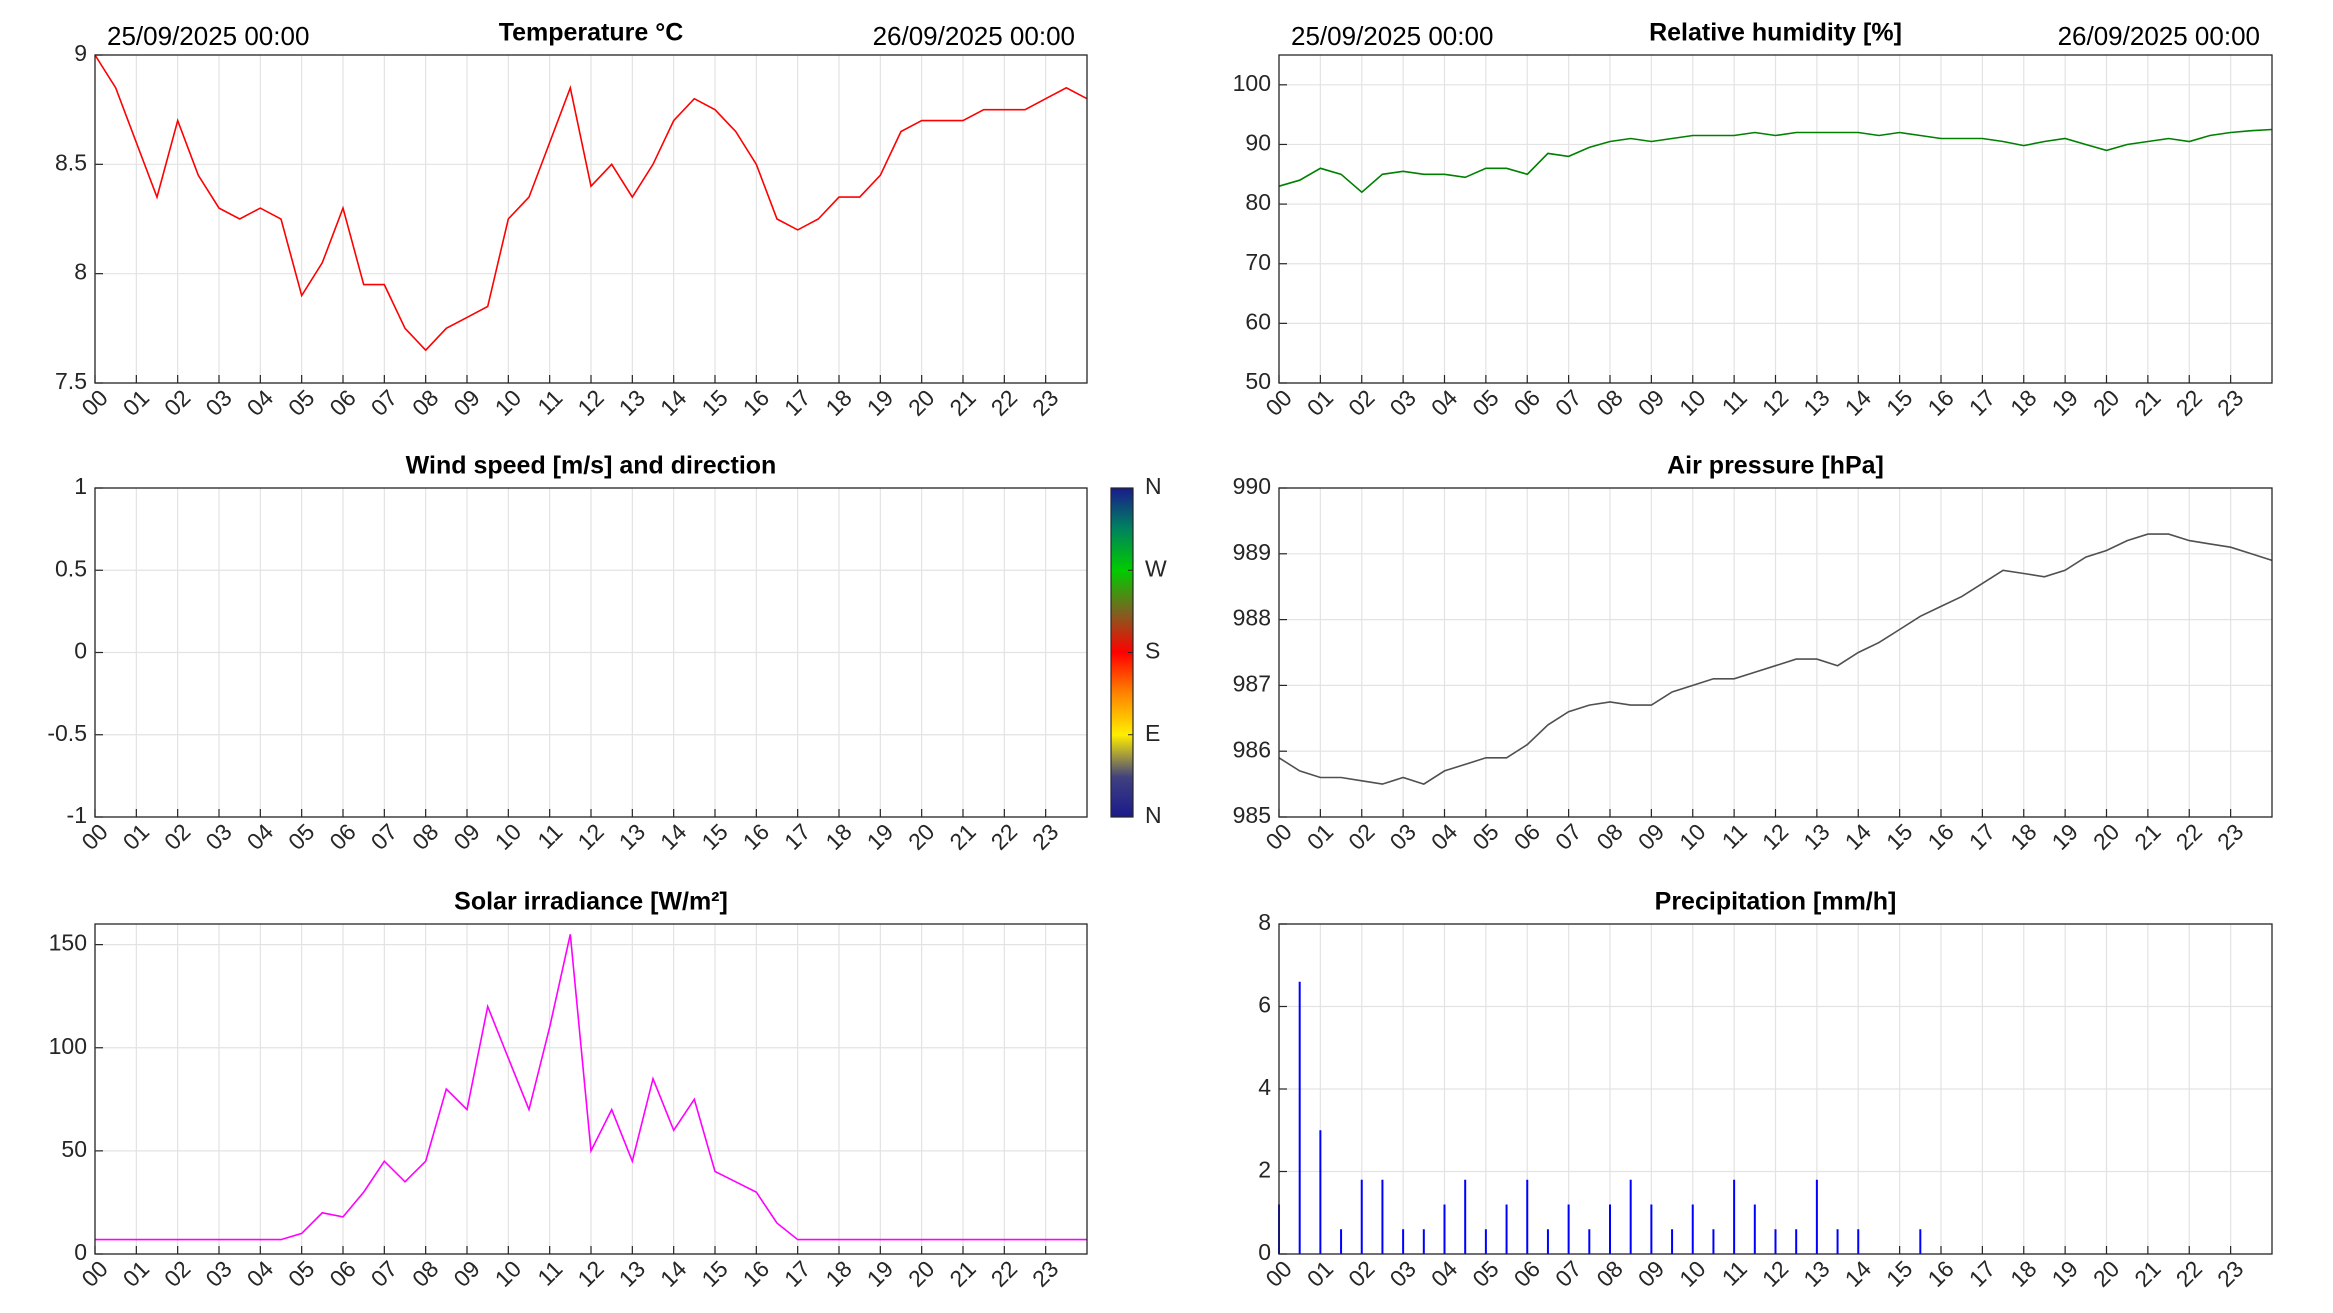  I want to click on y-tick-label: 4, so click(1264, 1087).